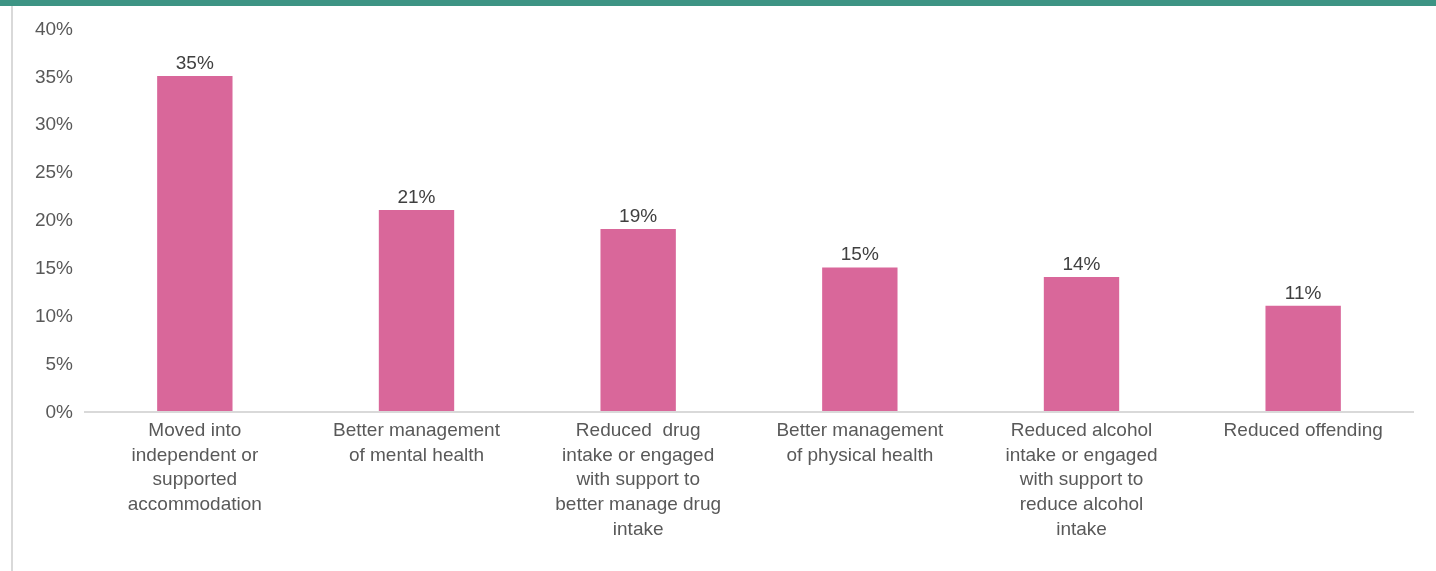 This screenshot has width=1436, height=571. I want to click on y-tick-label: 0%, so click(59, 411).